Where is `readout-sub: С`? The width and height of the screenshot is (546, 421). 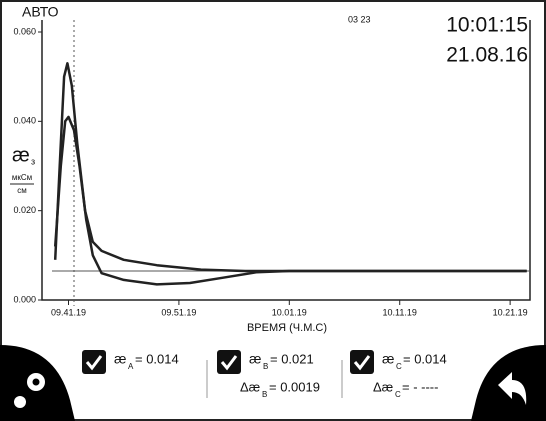
readout-sub: С is located at coordinates (399, 366).